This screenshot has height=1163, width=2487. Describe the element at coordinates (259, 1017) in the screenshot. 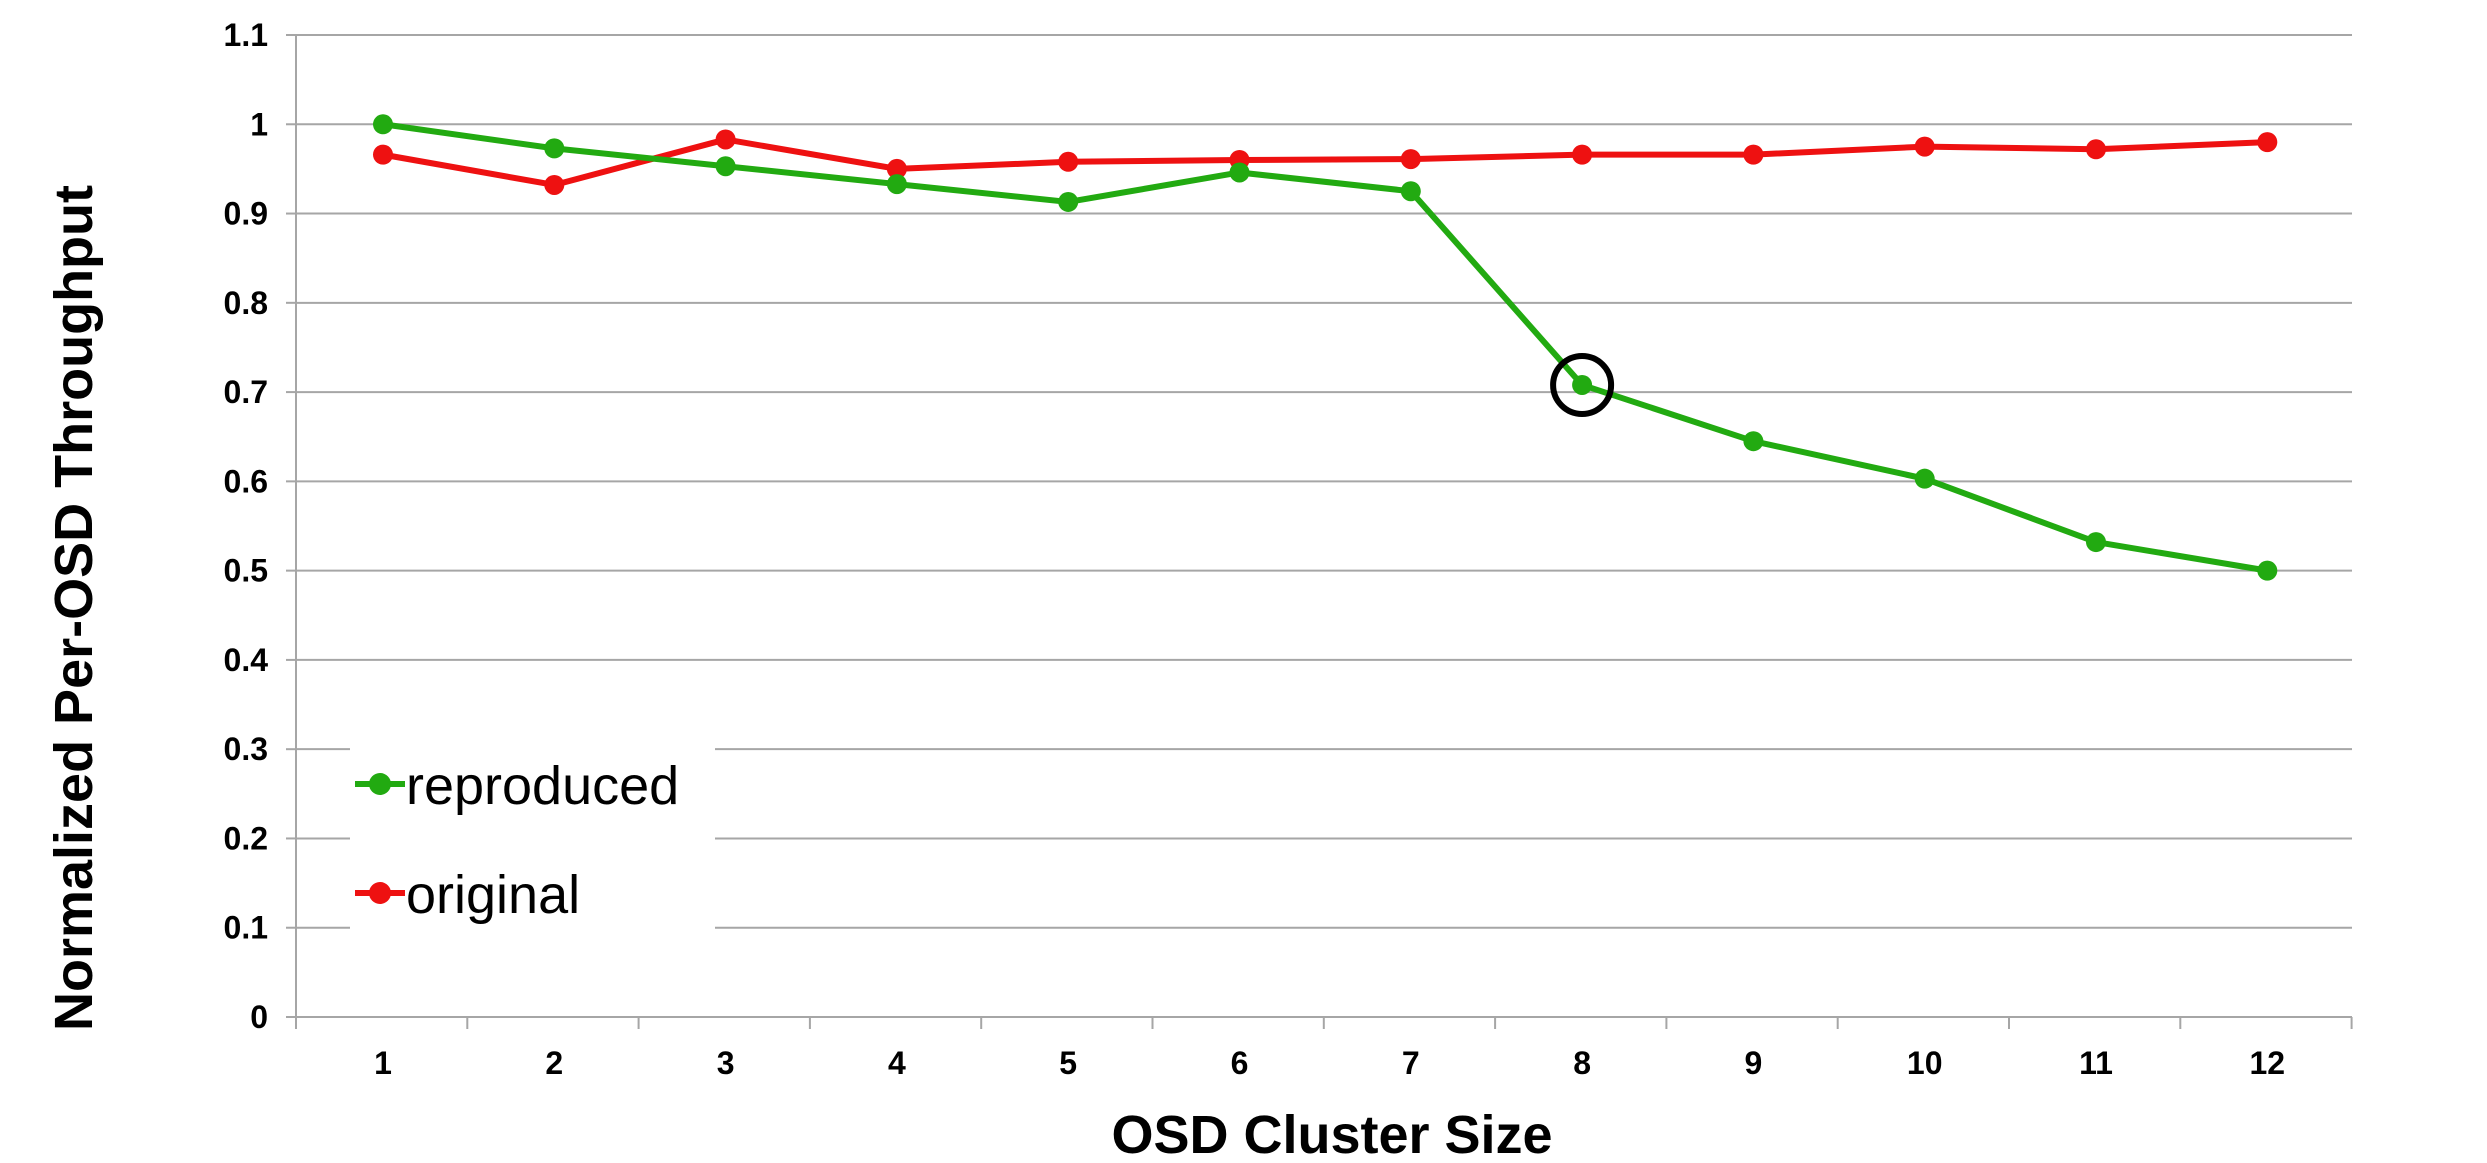

I see `y-tick-label: 0` at that location.